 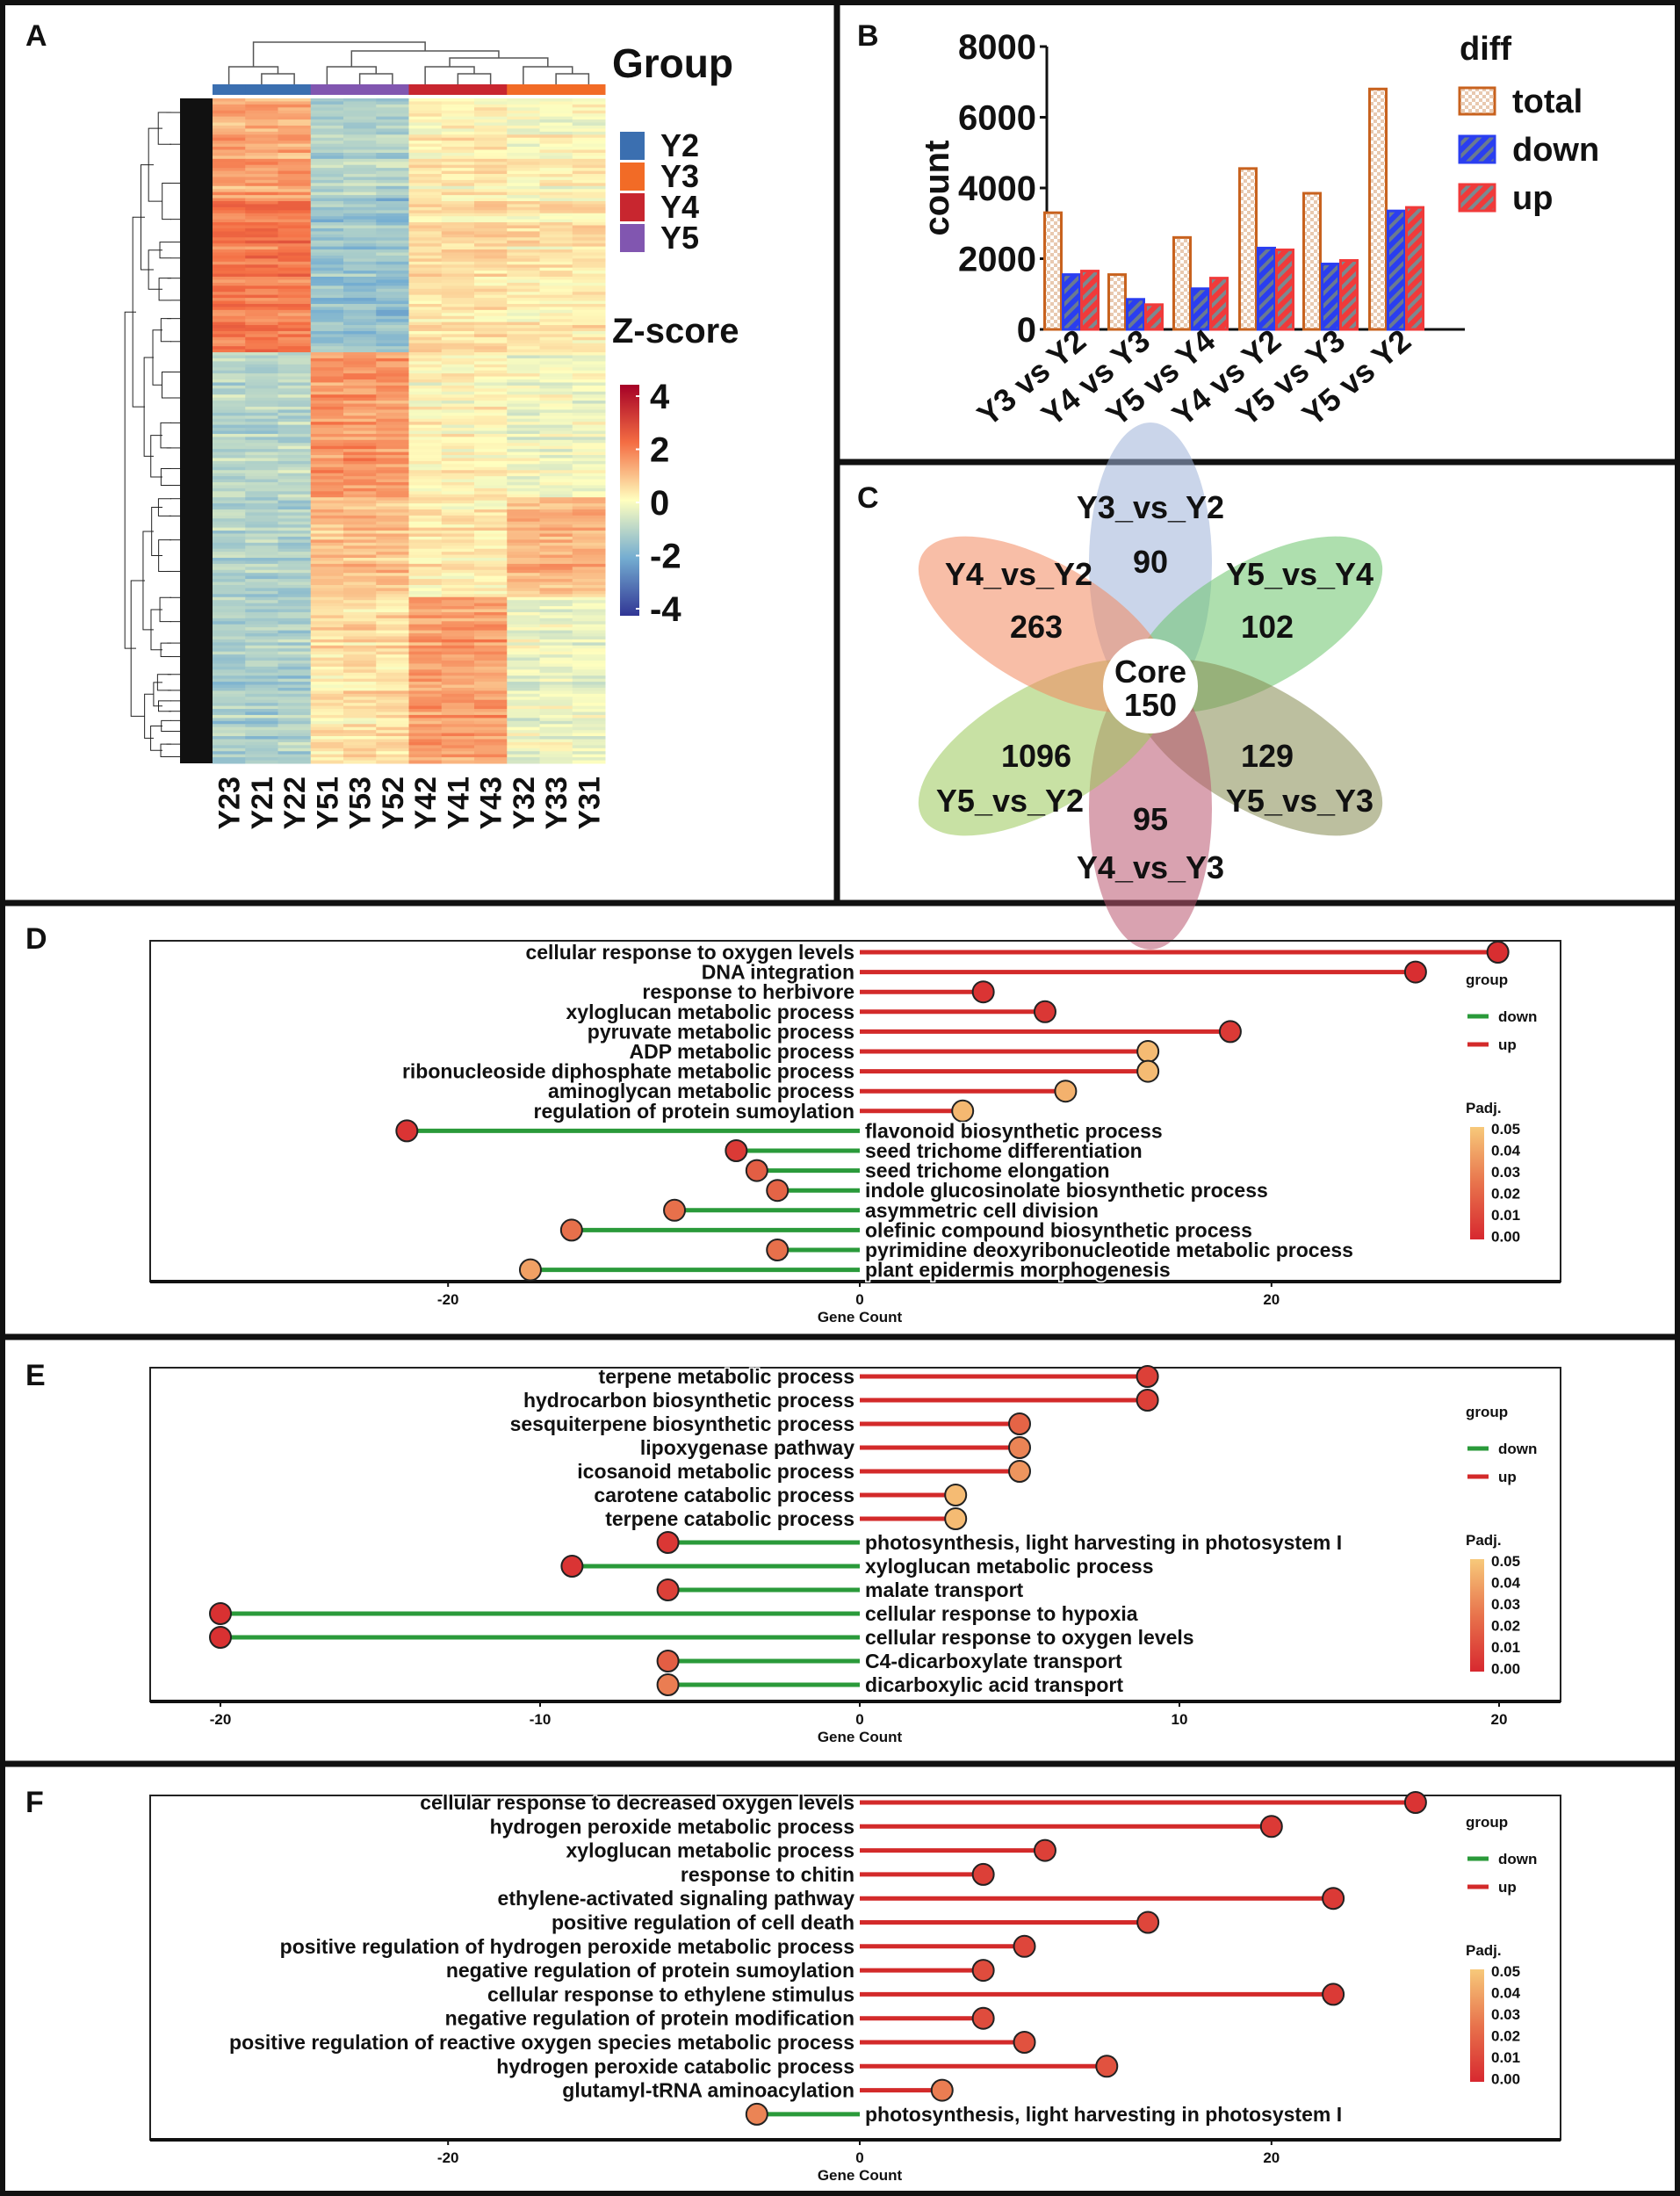 What do you see at coordinates (449, 75) in the screenshot?
I see `dendrogram-branch` at bounding box center [449, 75].